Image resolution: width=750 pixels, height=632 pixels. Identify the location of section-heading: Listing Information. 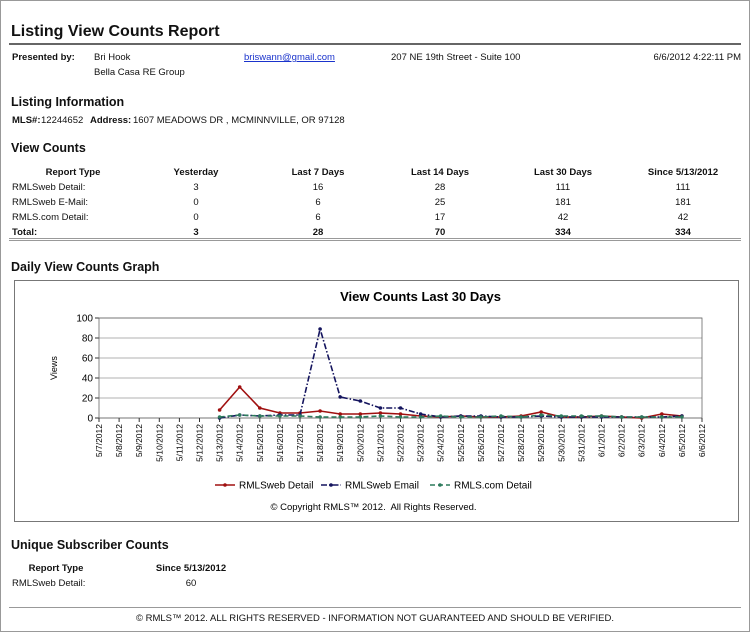
(68, 102).